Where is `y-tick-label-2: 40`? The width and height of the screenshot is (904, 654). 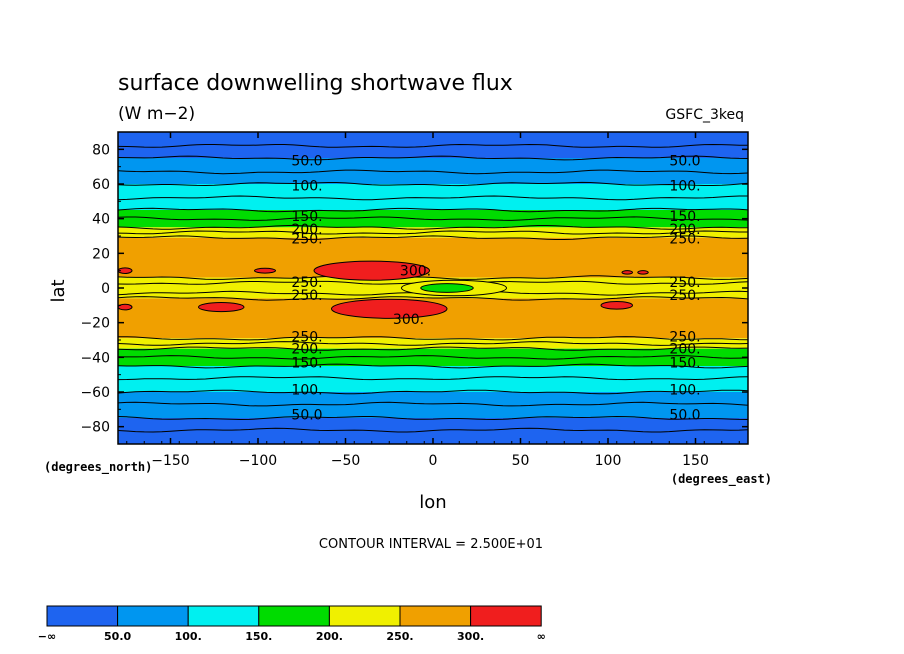 y-tick-label-2: 40 is located at coordinates (101, 220).